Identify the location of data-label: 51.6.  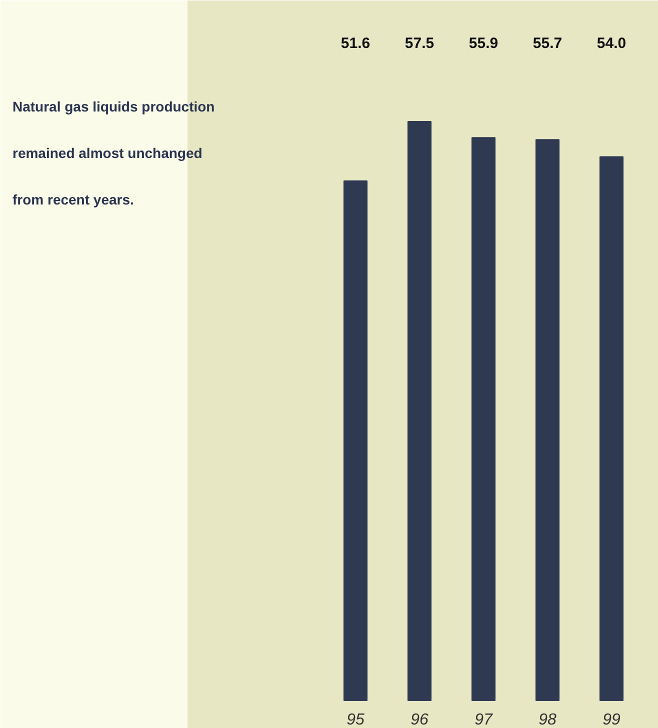
(355, 43).